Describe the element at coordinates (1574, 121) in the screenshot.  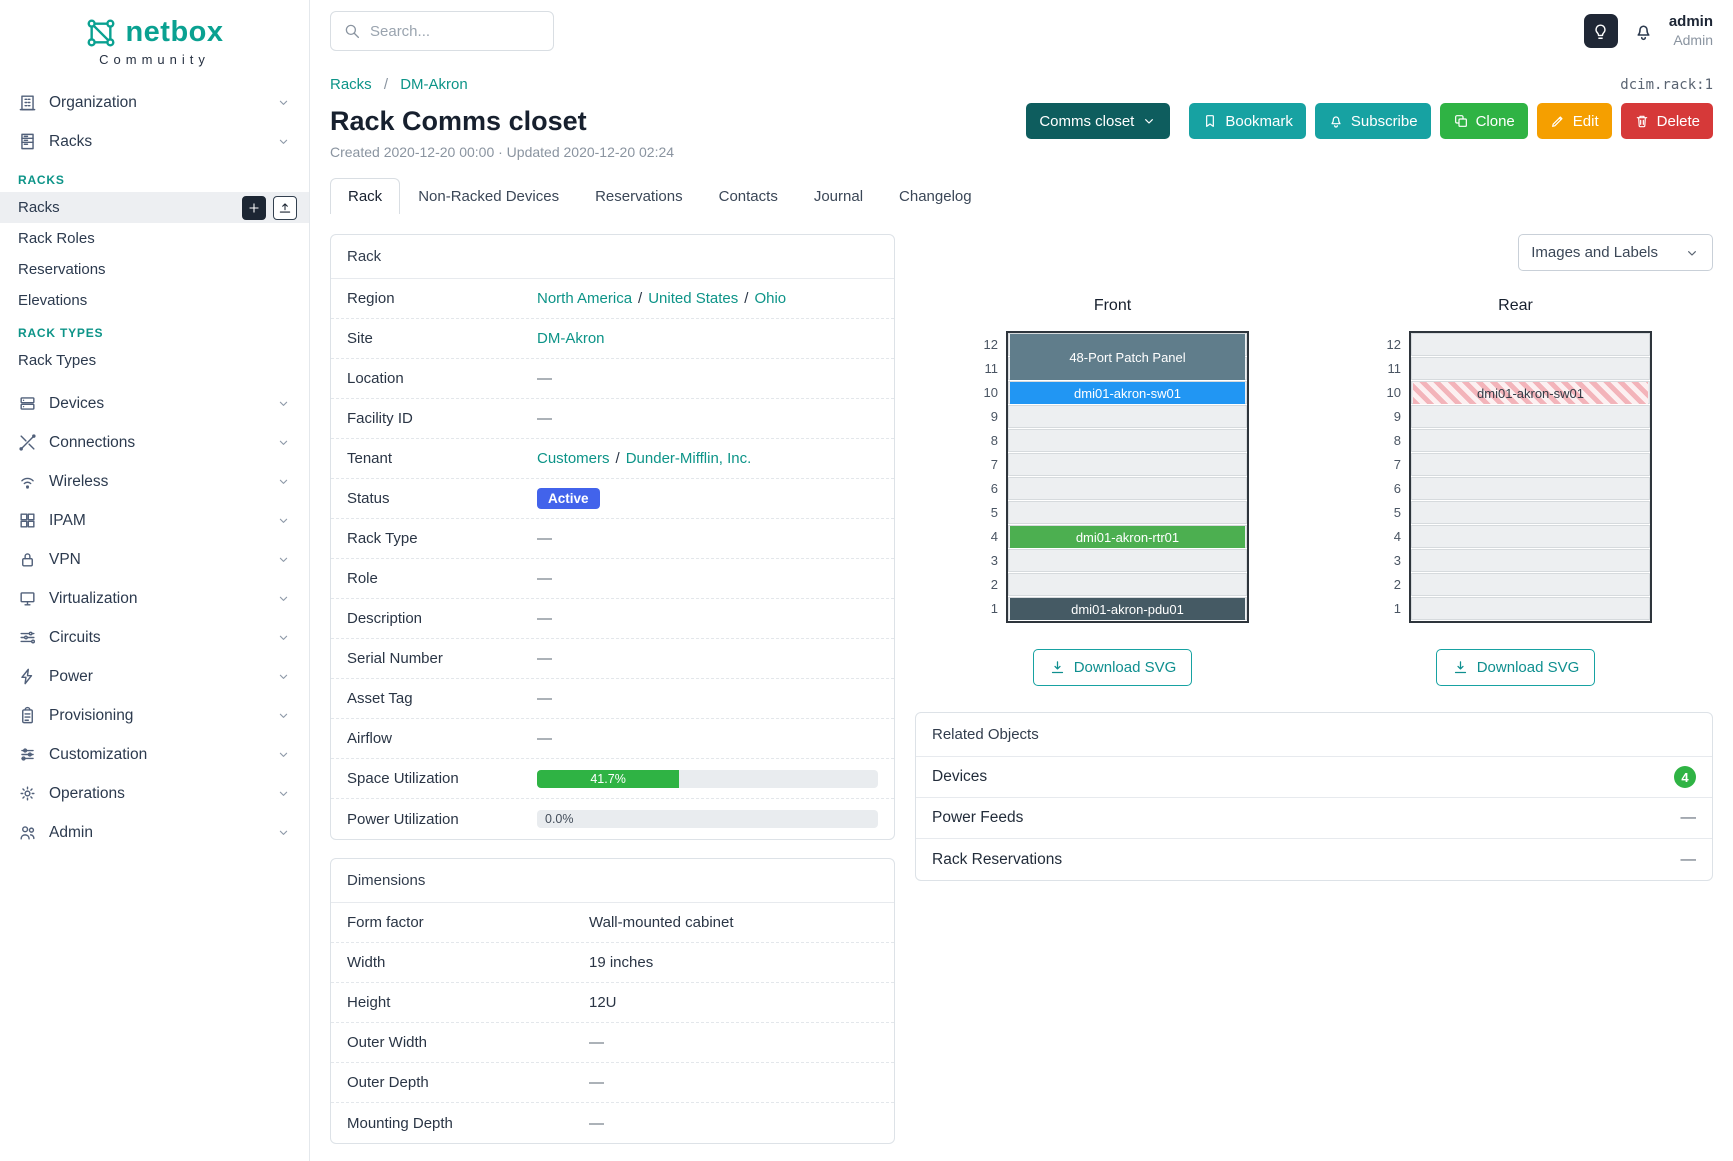
I see `edit-button: Edit` at that location.